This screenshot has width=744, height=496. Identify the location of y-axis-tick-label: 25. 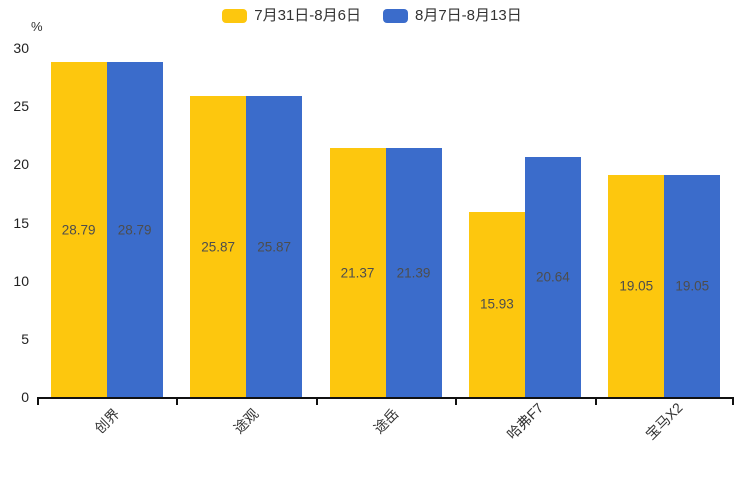
(21, 106).